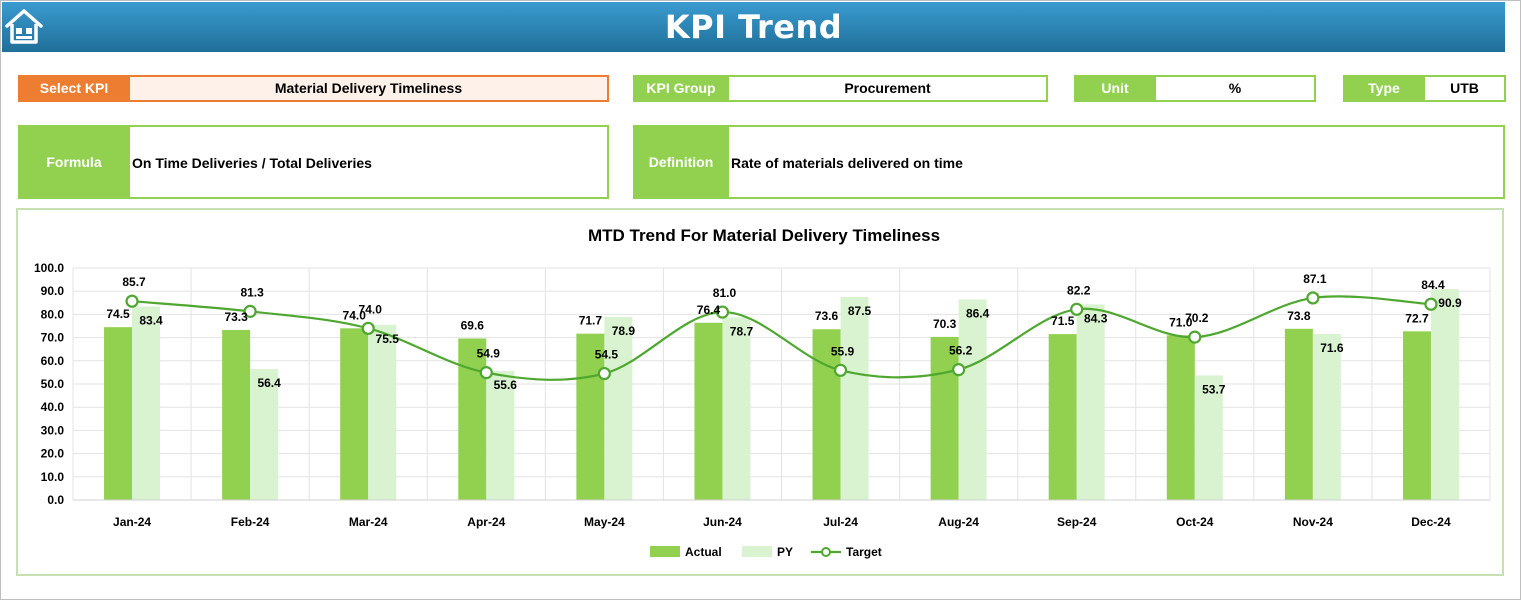 Image resolution: width=1521 pixels, height=600 pixels. I want to click on definition-label: Definition, so click(681, 162).